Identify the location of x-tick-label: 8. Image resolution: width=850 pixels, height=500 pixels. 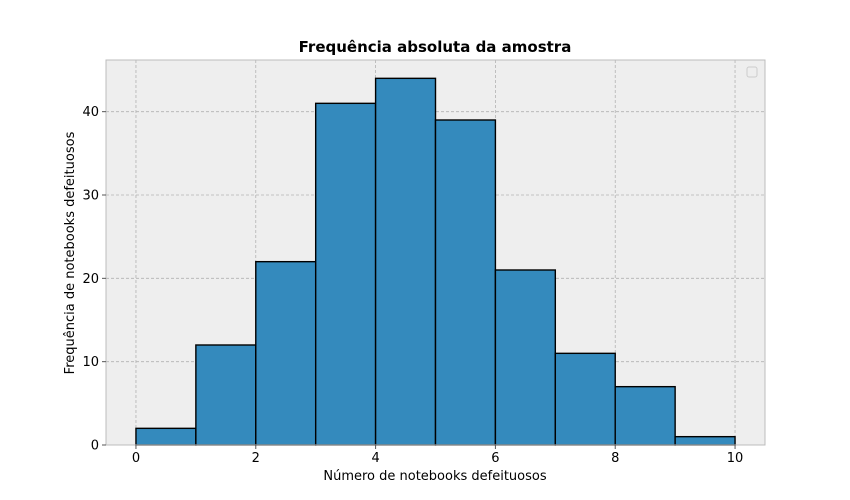
(615, 458).